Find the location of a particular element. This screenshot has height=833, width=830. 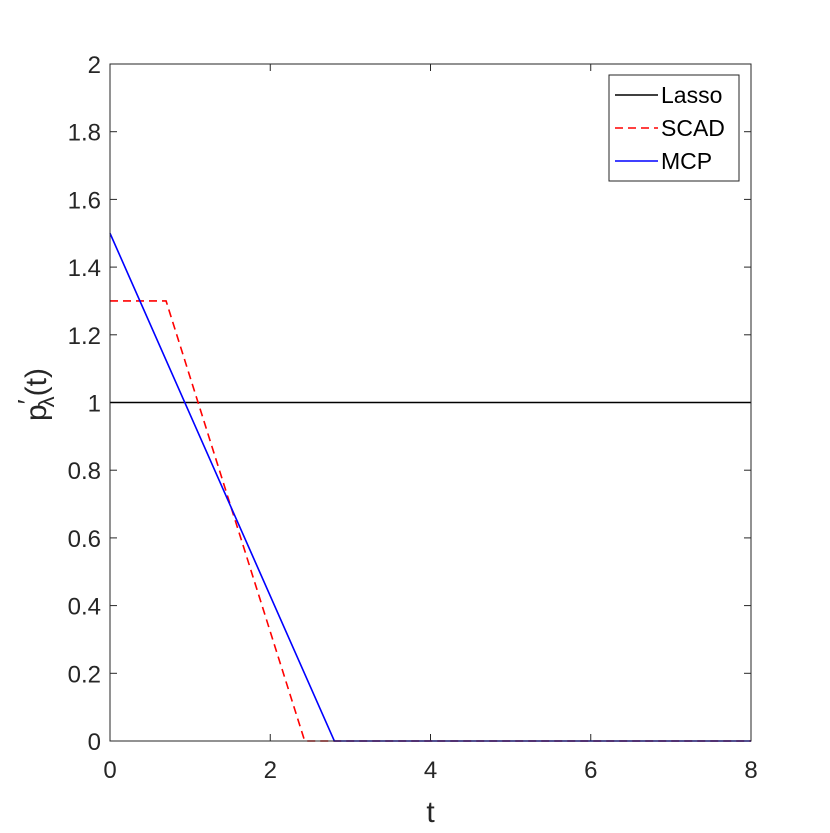

y-axis-label-main: p is located at coordinates (36, 412).